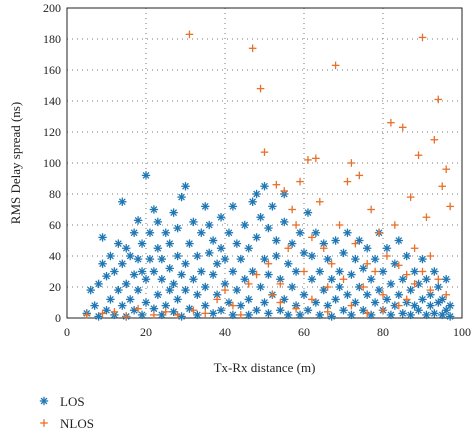  I want to click on x-tick-label: 60, so click(304, 332).